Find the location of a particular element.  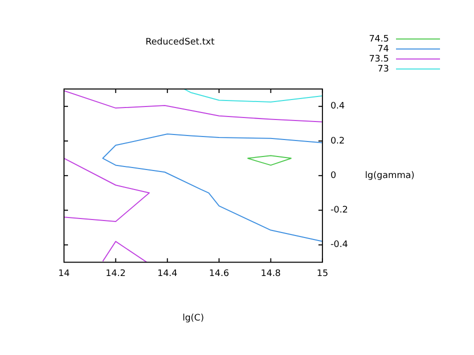

x-tick-label: 14 is located at coordinates (64, 273).